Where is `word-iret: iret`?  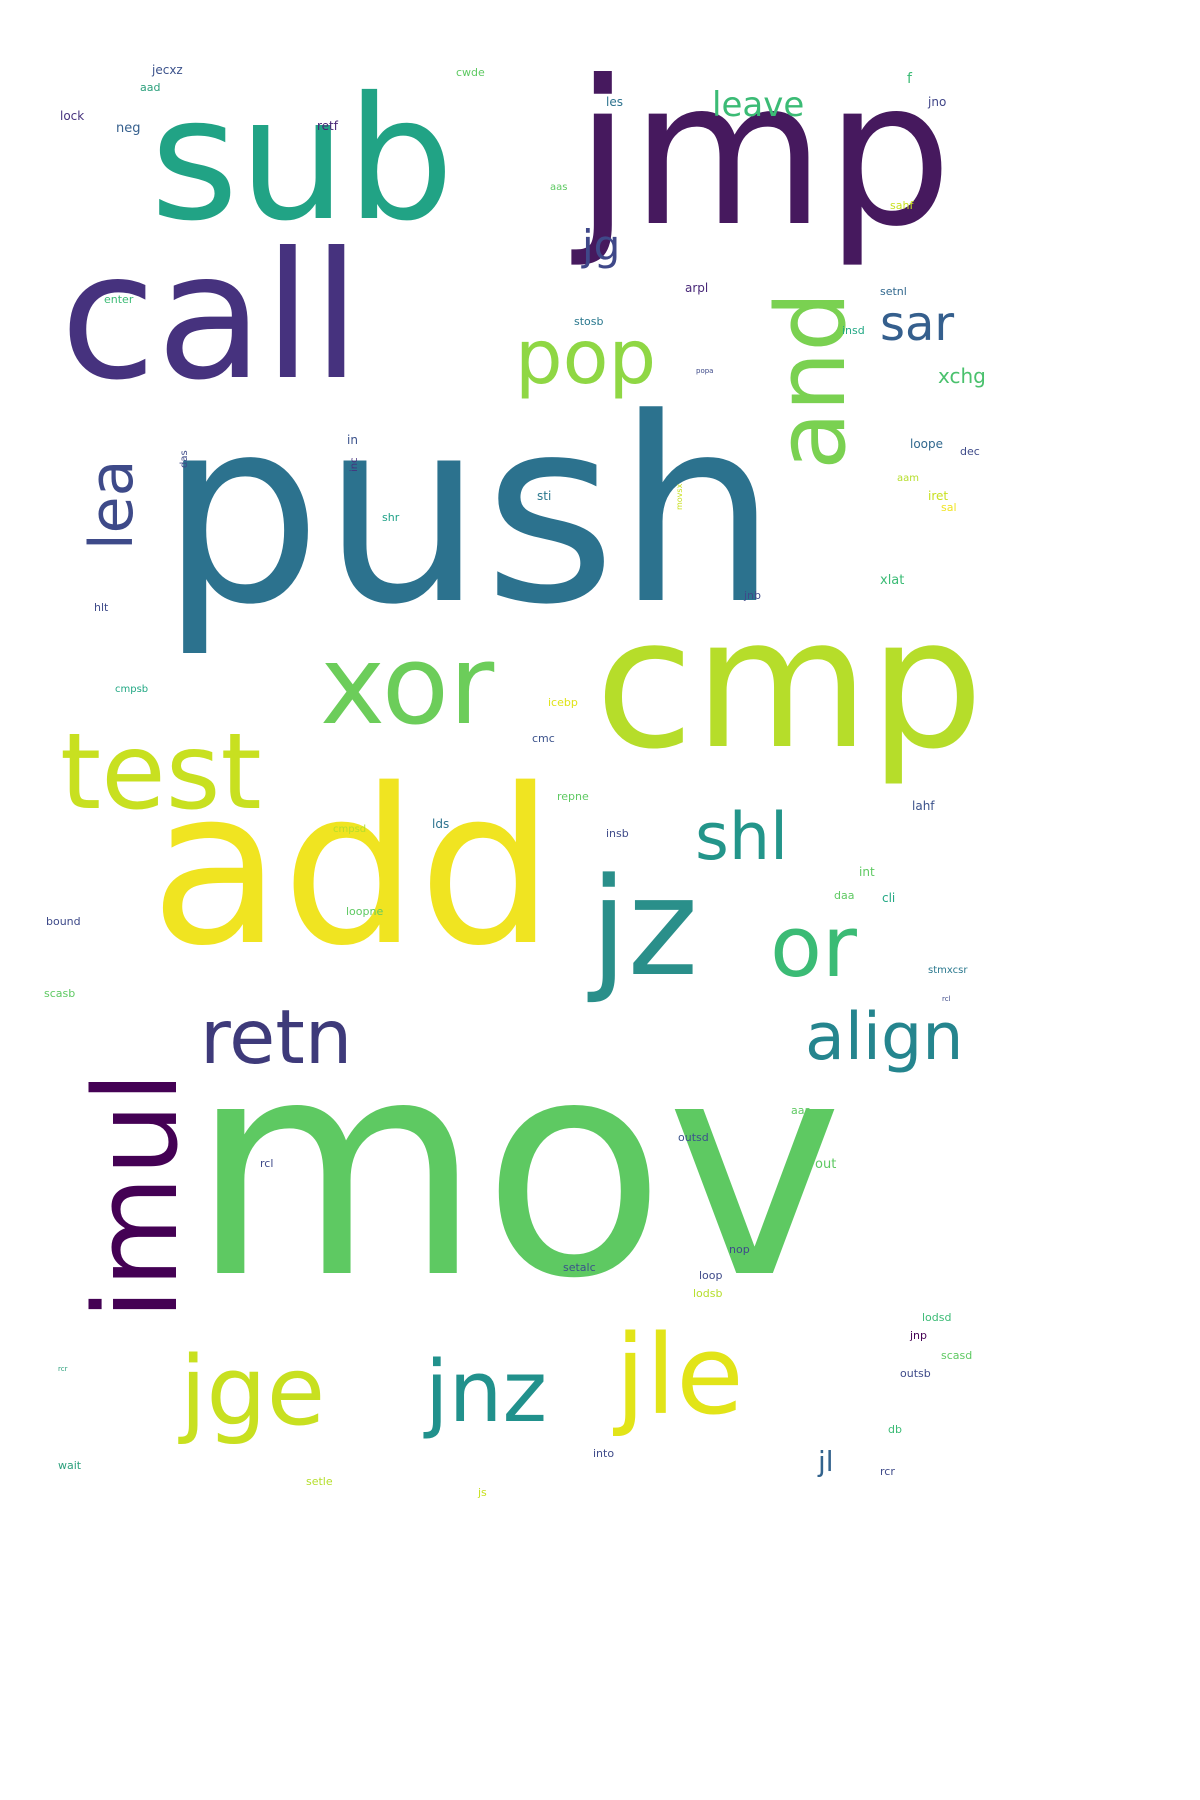 word-iret: iret is located at coordinates (938, 496).